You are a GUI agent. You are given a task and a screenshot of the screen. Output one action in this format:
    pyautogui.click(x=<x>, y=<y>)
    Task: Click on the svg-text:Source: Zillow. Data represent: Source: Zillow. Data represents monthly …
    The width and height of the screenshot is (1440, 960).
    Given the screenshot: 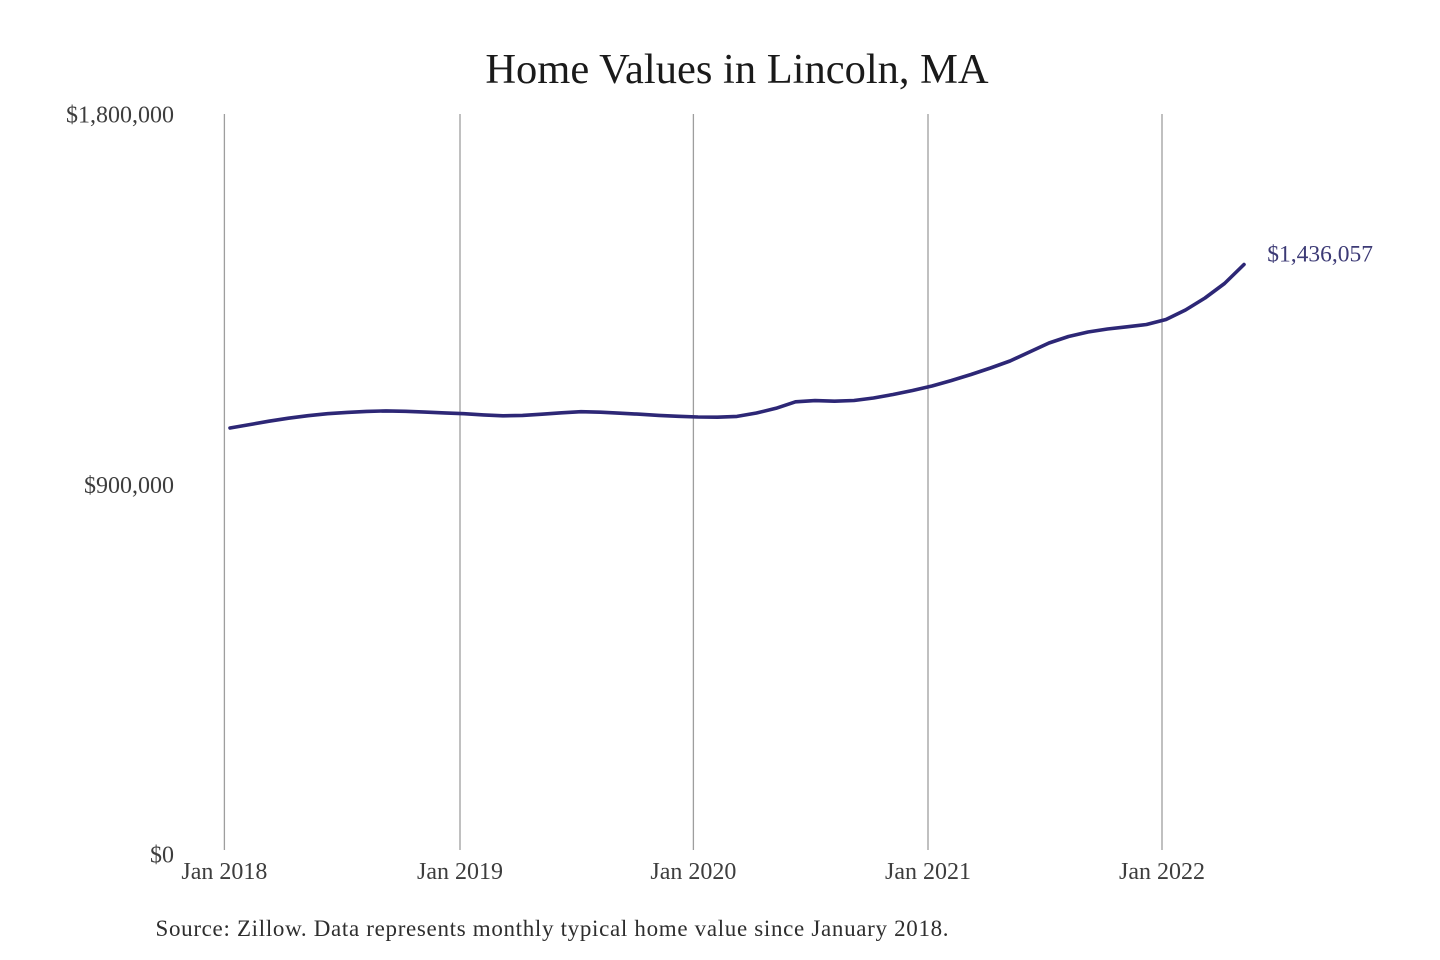 What is the action you would take?
    pyautogui.click(x=553, y=928)
    